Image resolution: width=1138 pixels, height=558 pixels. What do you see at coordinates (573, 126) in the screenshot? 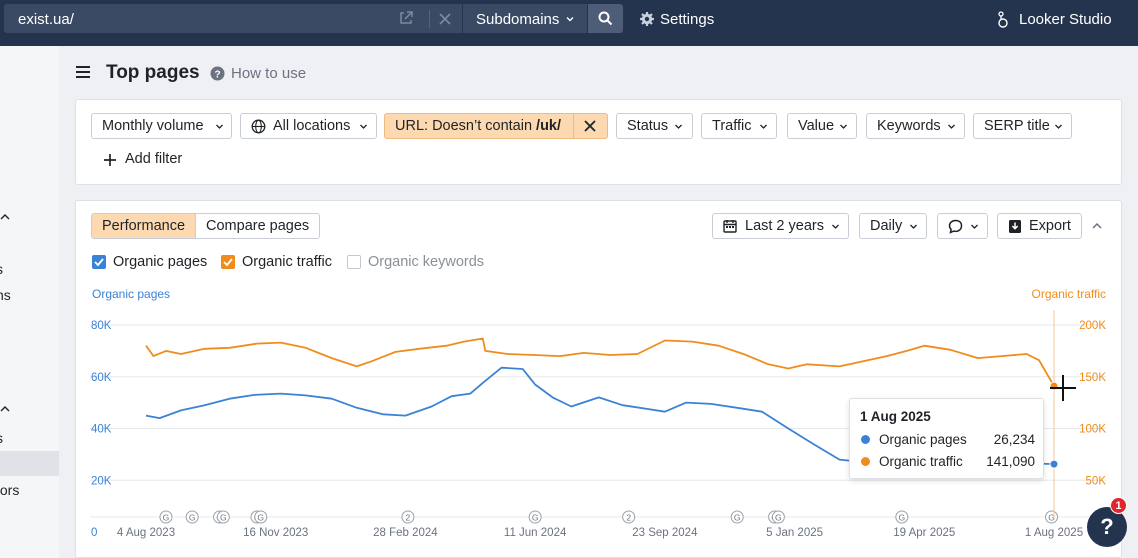
I see `chip-separator` at bounding box center [573, 126].